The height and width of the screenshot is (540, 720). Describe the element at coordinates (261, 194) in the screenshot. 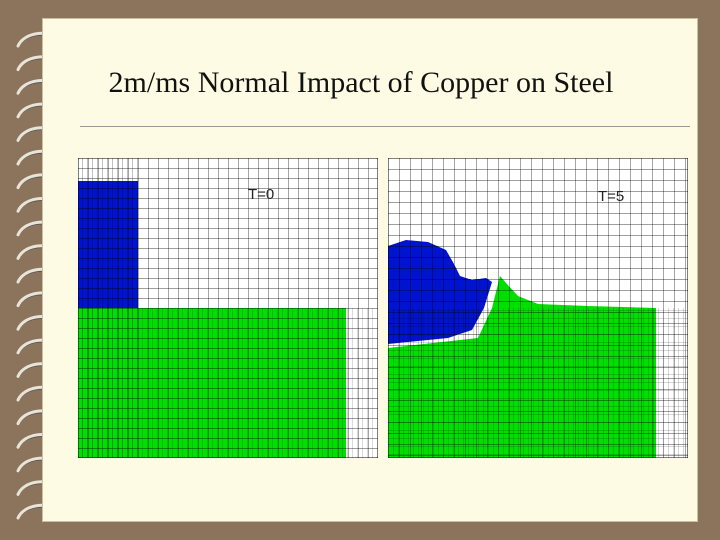

I see `time-label-t0: T=0` at that location.